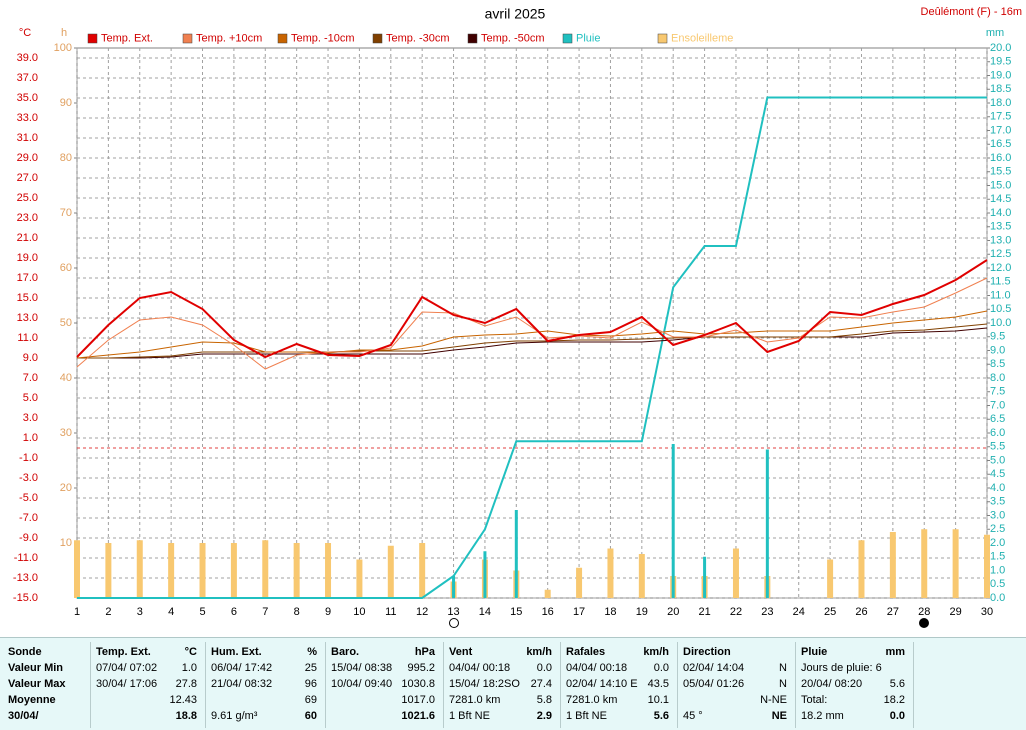 The width and height of the screenshot is (1026, 730). What do you see at coordinates (997, 529) in the screenshot?
I see `y2-tick-label: 2.5` at bounding box center [997, 529].